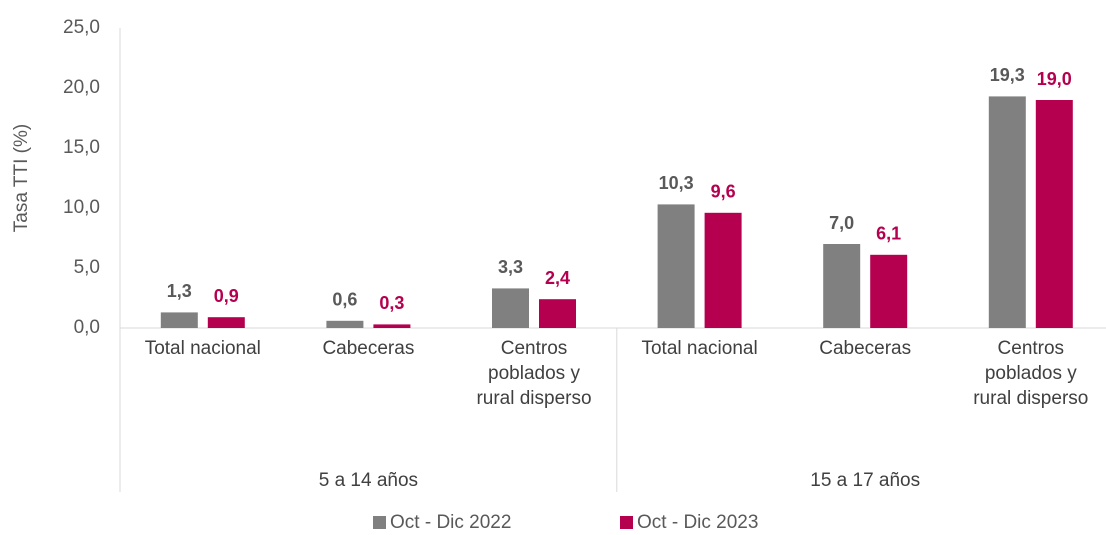 This screenshot has width=1106, height=535. Describe the element at coordinates (344, 300) in the screenshot. I see `value-label: 0,6` at that location.